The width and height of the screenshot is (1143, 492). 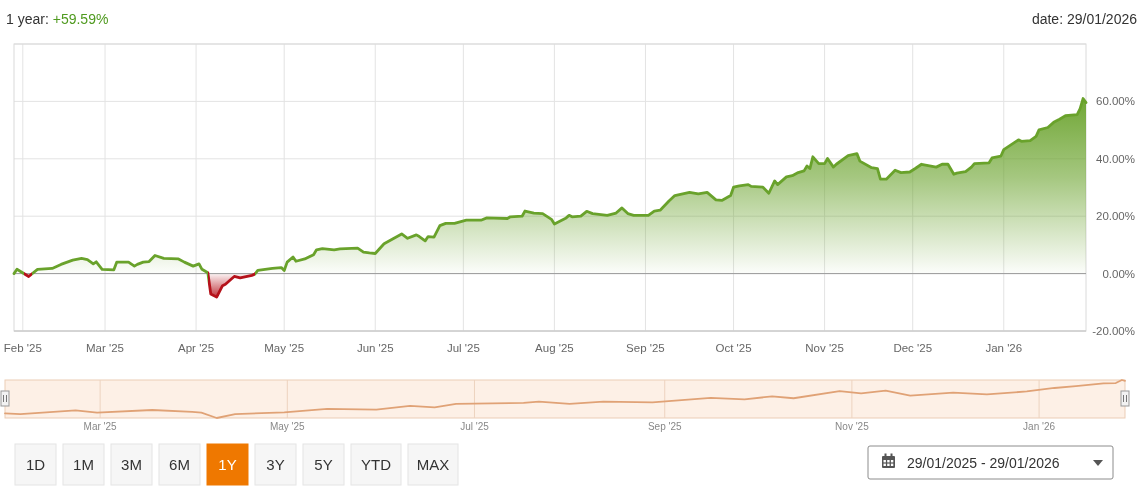 I want to click on time-range-button: 1D, so click(x=35, y=464).